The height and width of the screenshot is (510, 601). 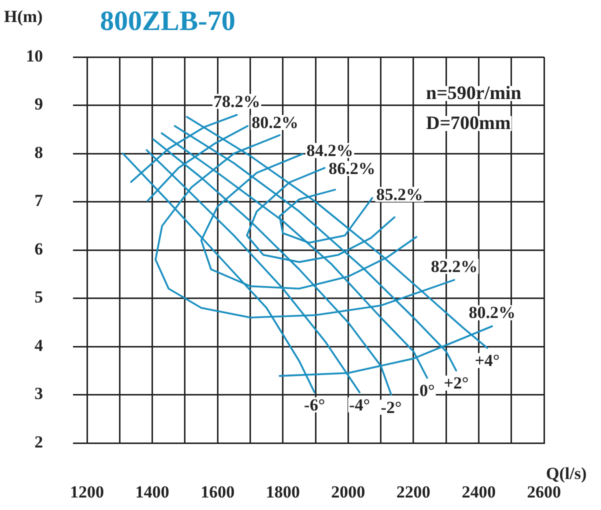 What do you see at coordinates (400, 194) in the screenshot?
I see `annotation: 85.2%` at bounding box center [400, 194].